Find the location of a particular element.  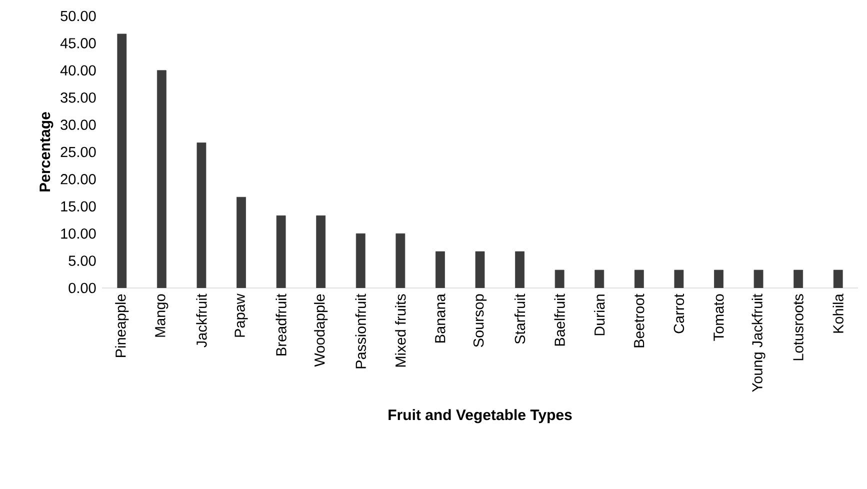

x-tick-label: Jackfruit is located at coordinates (201, 321).